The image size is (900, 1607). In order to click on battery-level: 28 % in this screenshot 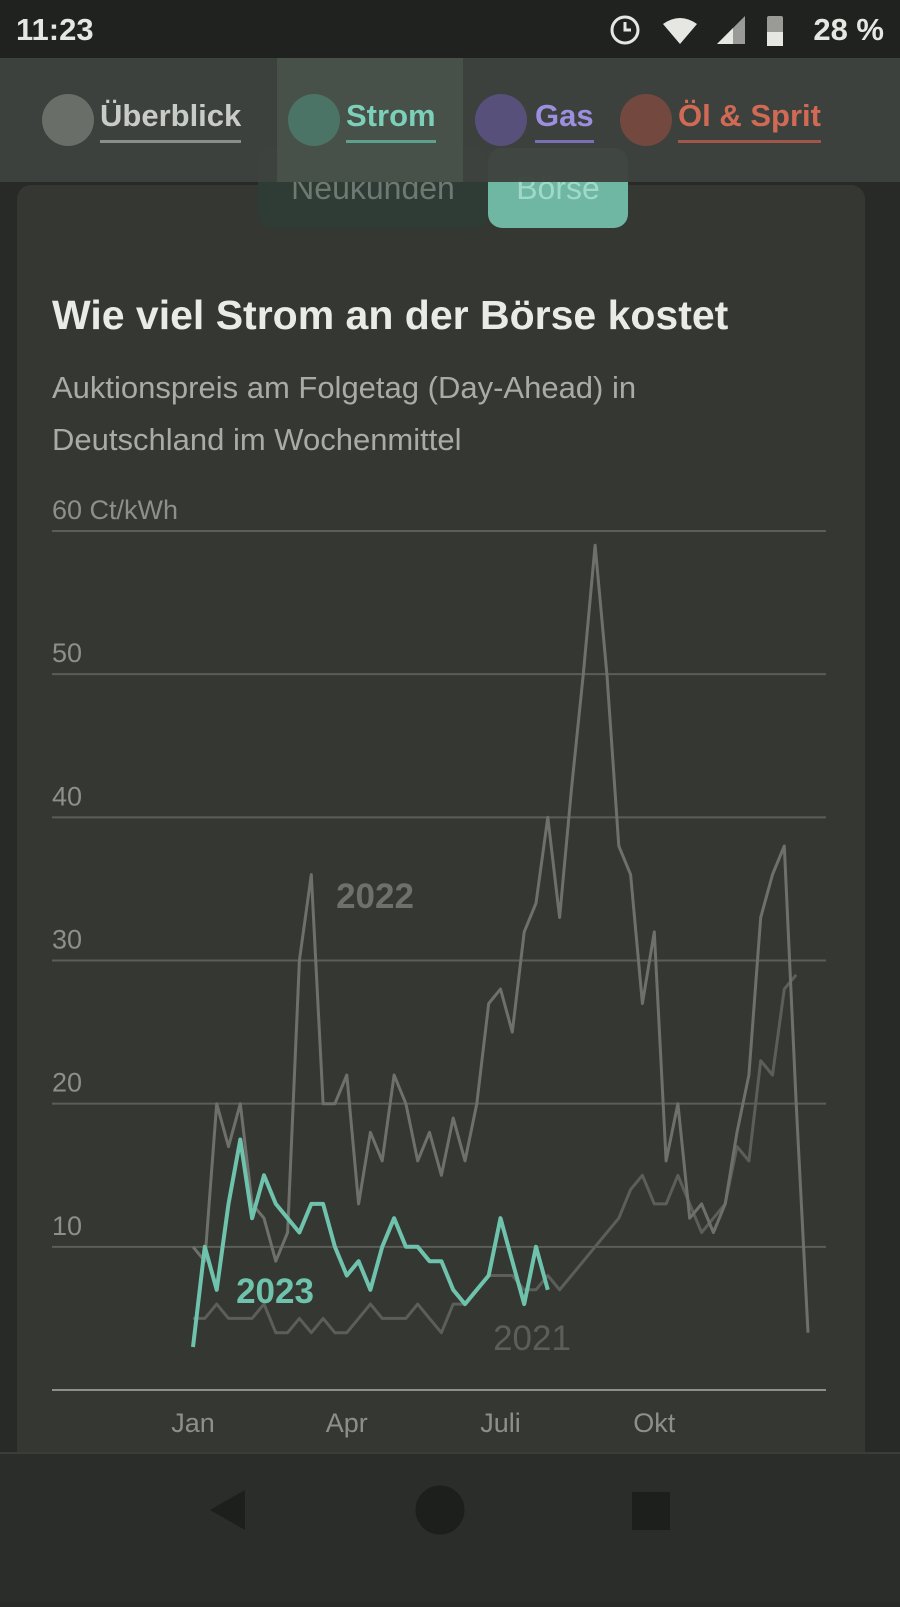, I will do `click(848, 29)`.